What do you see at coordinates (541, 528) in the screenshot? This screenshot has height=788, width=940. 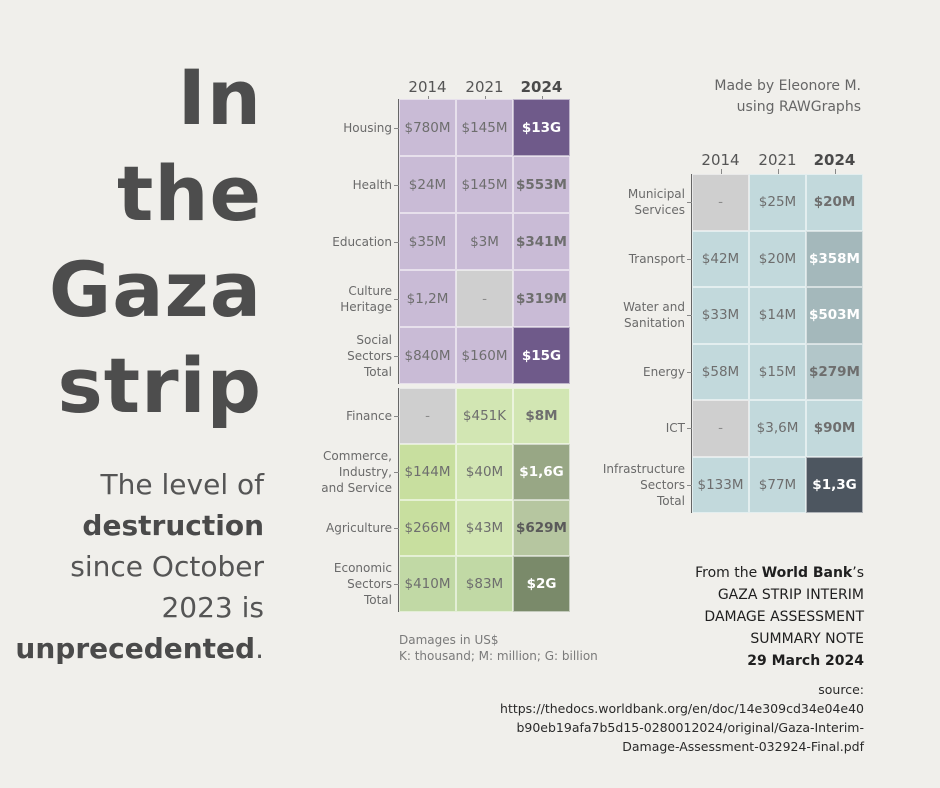 I see `heatmap-cell: $629M` at bounding box center [541, 528].